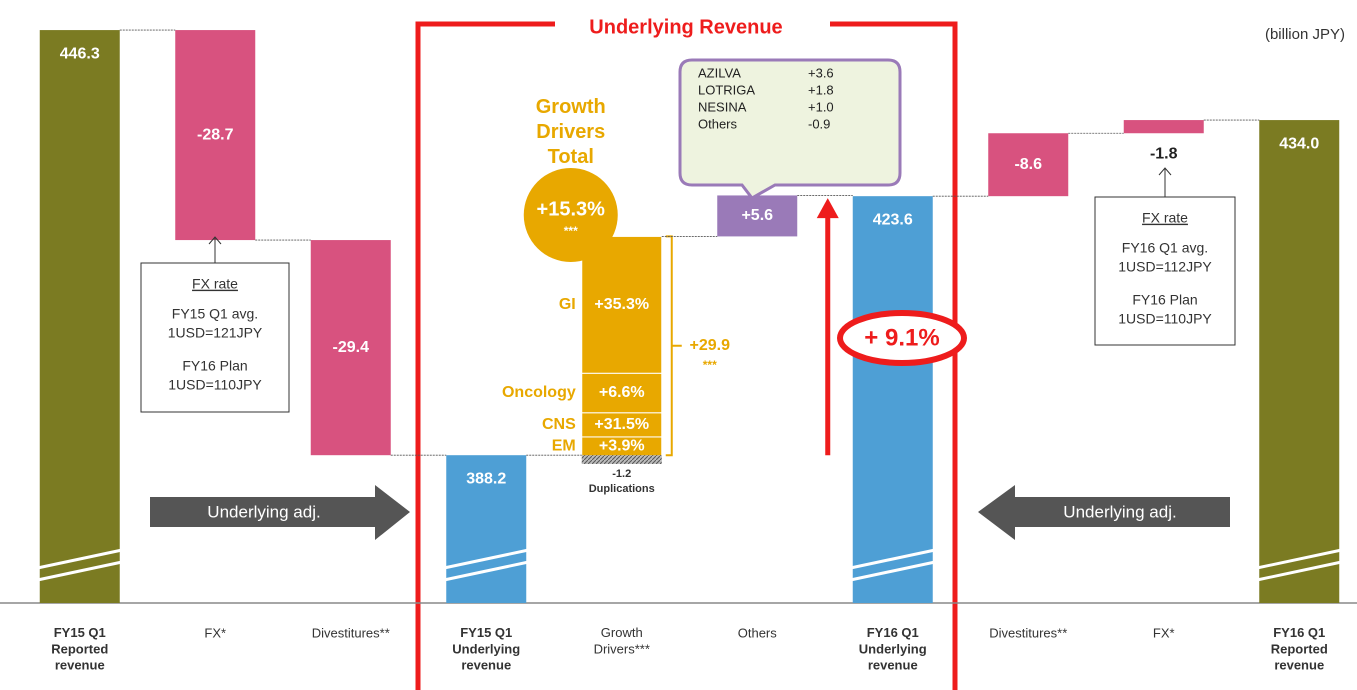 Image resolution: width=1357 pixels, height=690 pixels. Describe the element at coordinates (893, 219) in the screenshot. I see `value-label: 423.6` at that location.